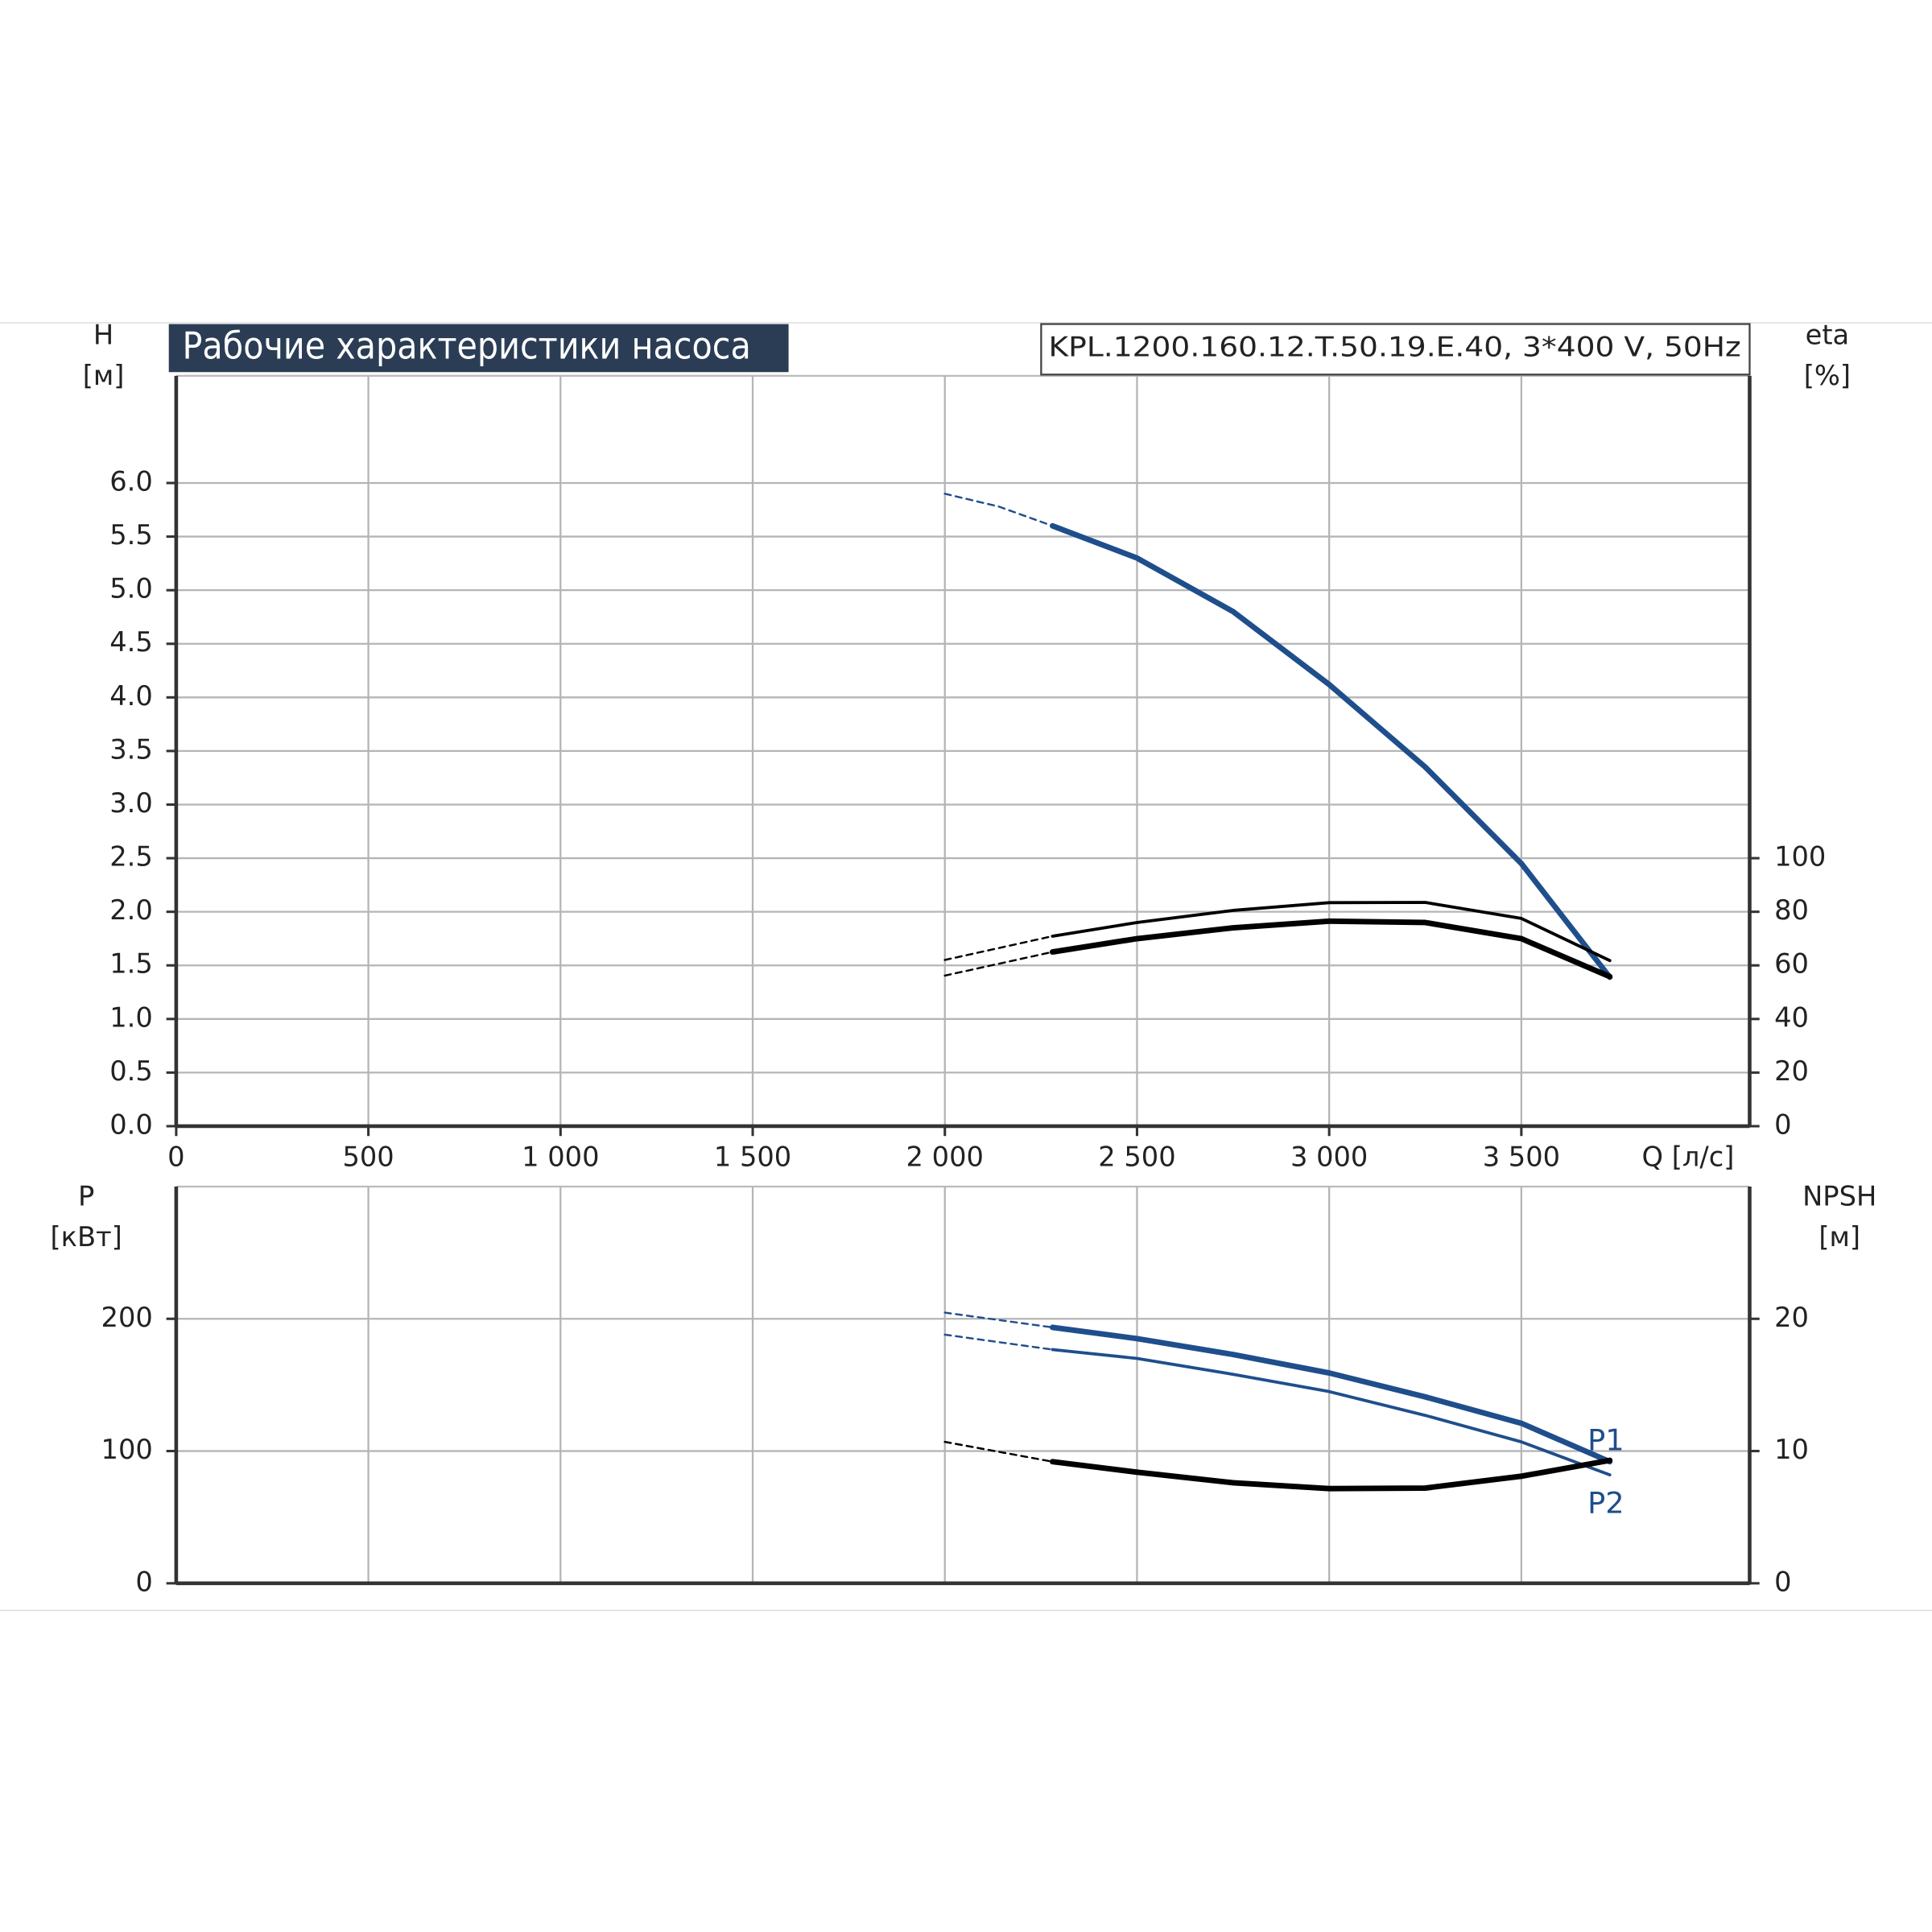 The height and width of the screenshot is (1932, 1932). I want to click on y2-axis-unit: [м], so click(1839, 1237).